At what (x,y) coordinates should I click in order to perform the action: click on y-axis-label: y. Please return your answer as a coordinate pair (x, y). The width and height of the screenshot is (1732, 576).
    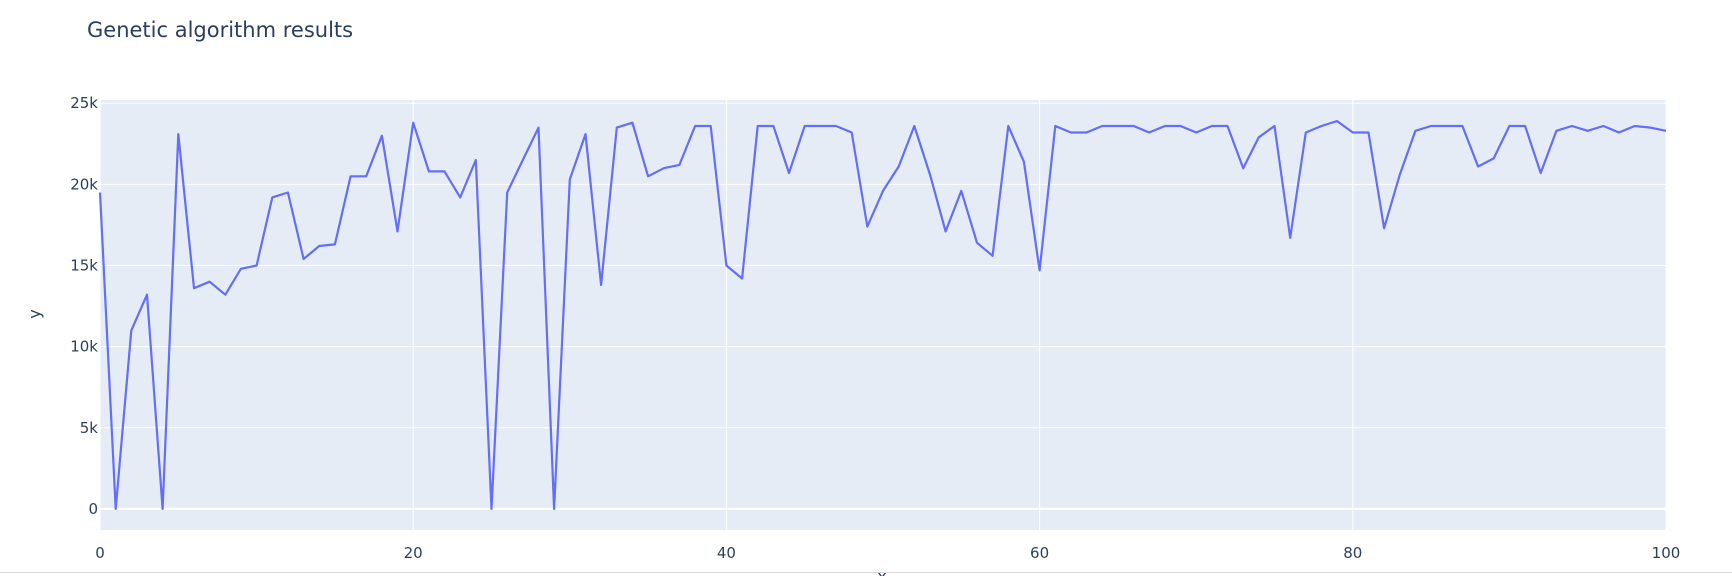
    Looking at the image, I should click on (34, 313).